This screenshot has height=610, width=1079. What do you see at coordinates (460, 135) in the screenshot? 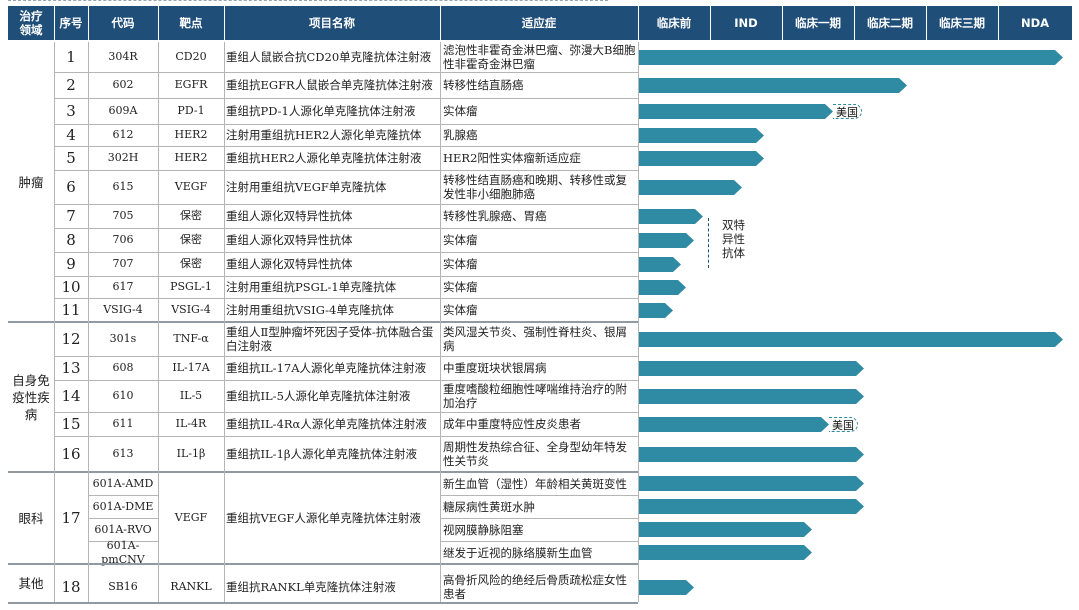
I see `indication-cell: 乳腺癌` at bounding box center [460, 135].